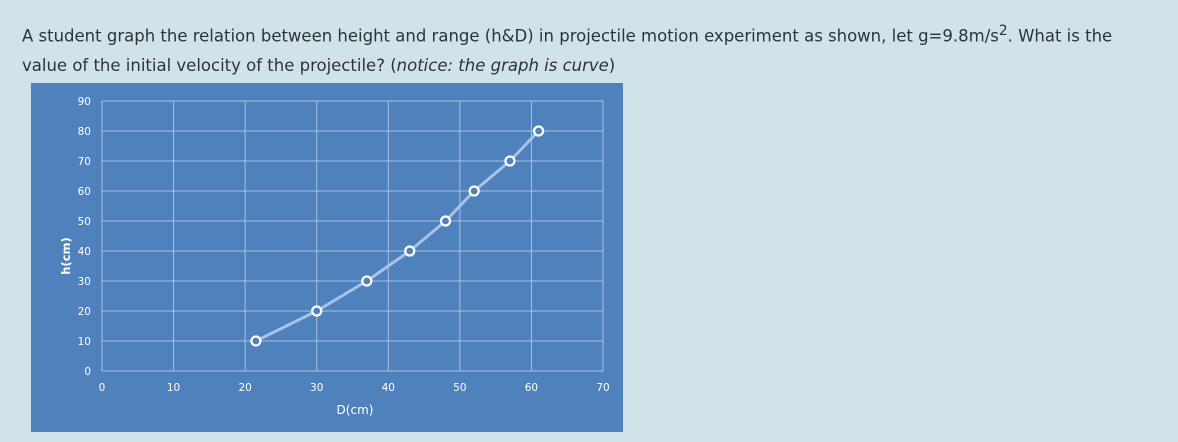 The image size is (1178, 442). Describe the element at coordinates (1003, 31) in the screenshot. I see `question-superscript: 2` at that location.